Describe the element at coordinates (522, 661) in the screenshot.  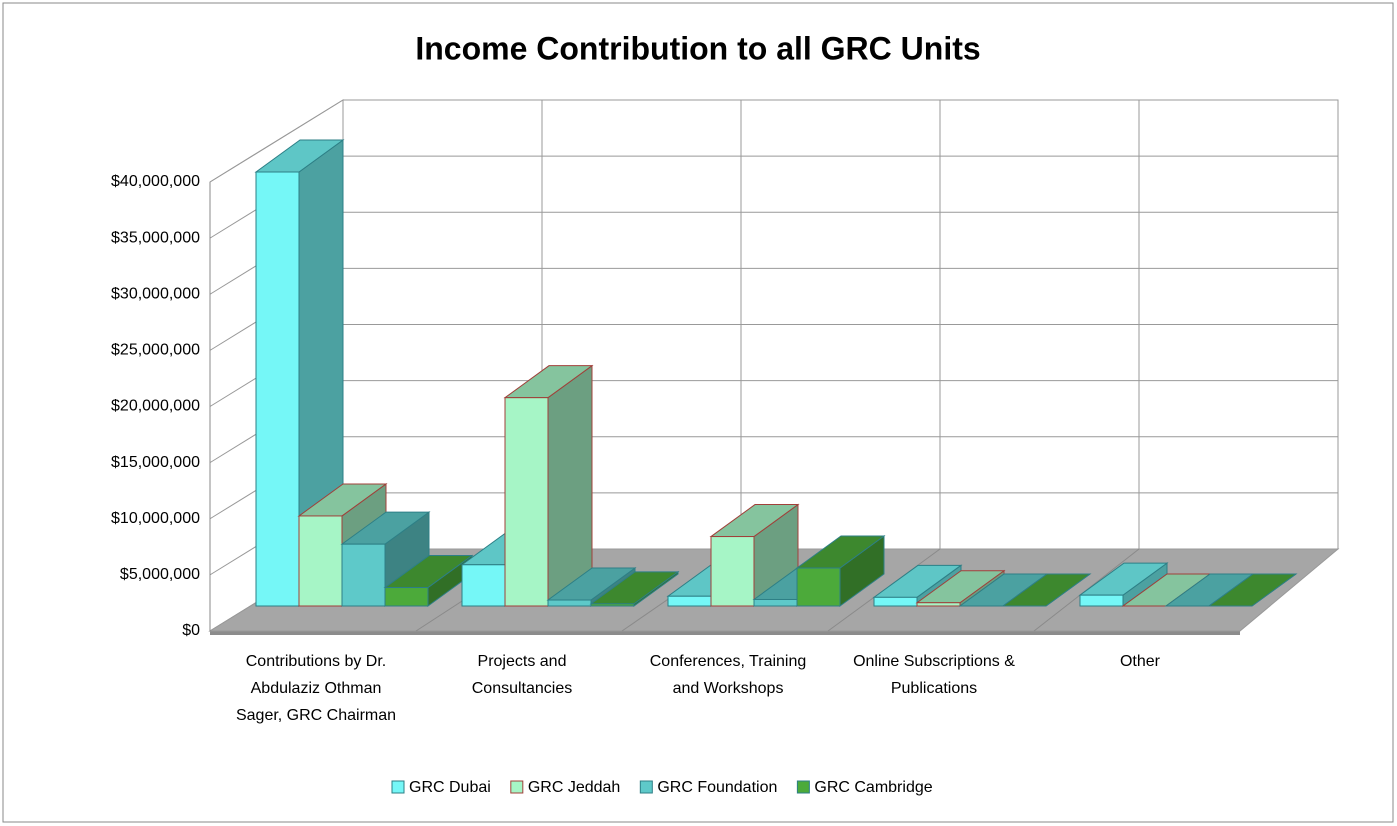
I see `x-tick-label-line: Projects and` at that location.